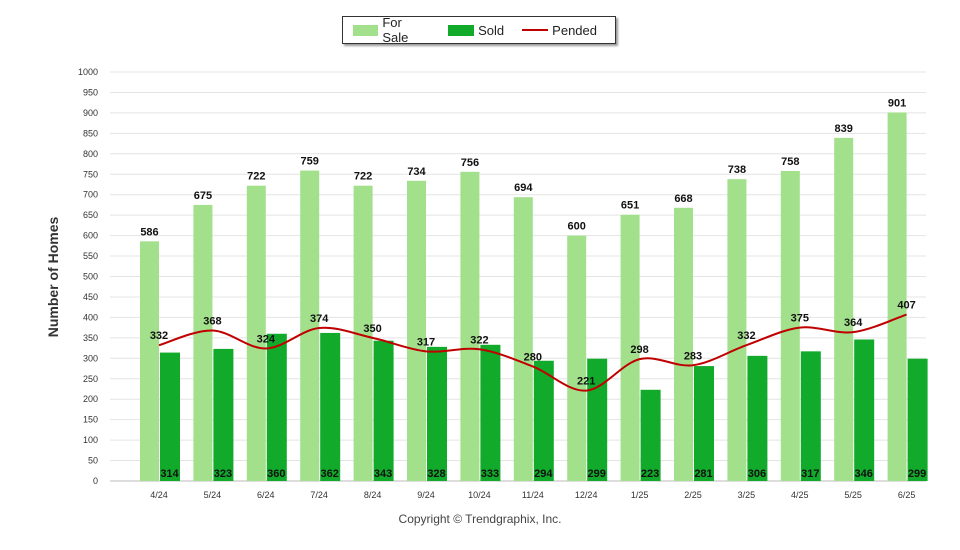 Image resolution: width=960 pixels, height=550 pixels. I want to click on data-label-for-sale: 651, so click(630, 206).